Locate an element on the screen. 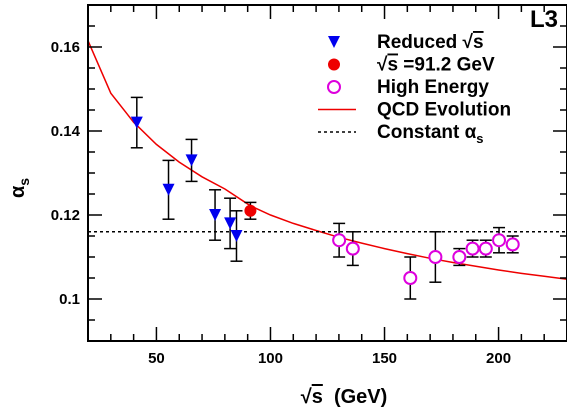  y-axis-subscript: s is located at coordinates (24, 182).